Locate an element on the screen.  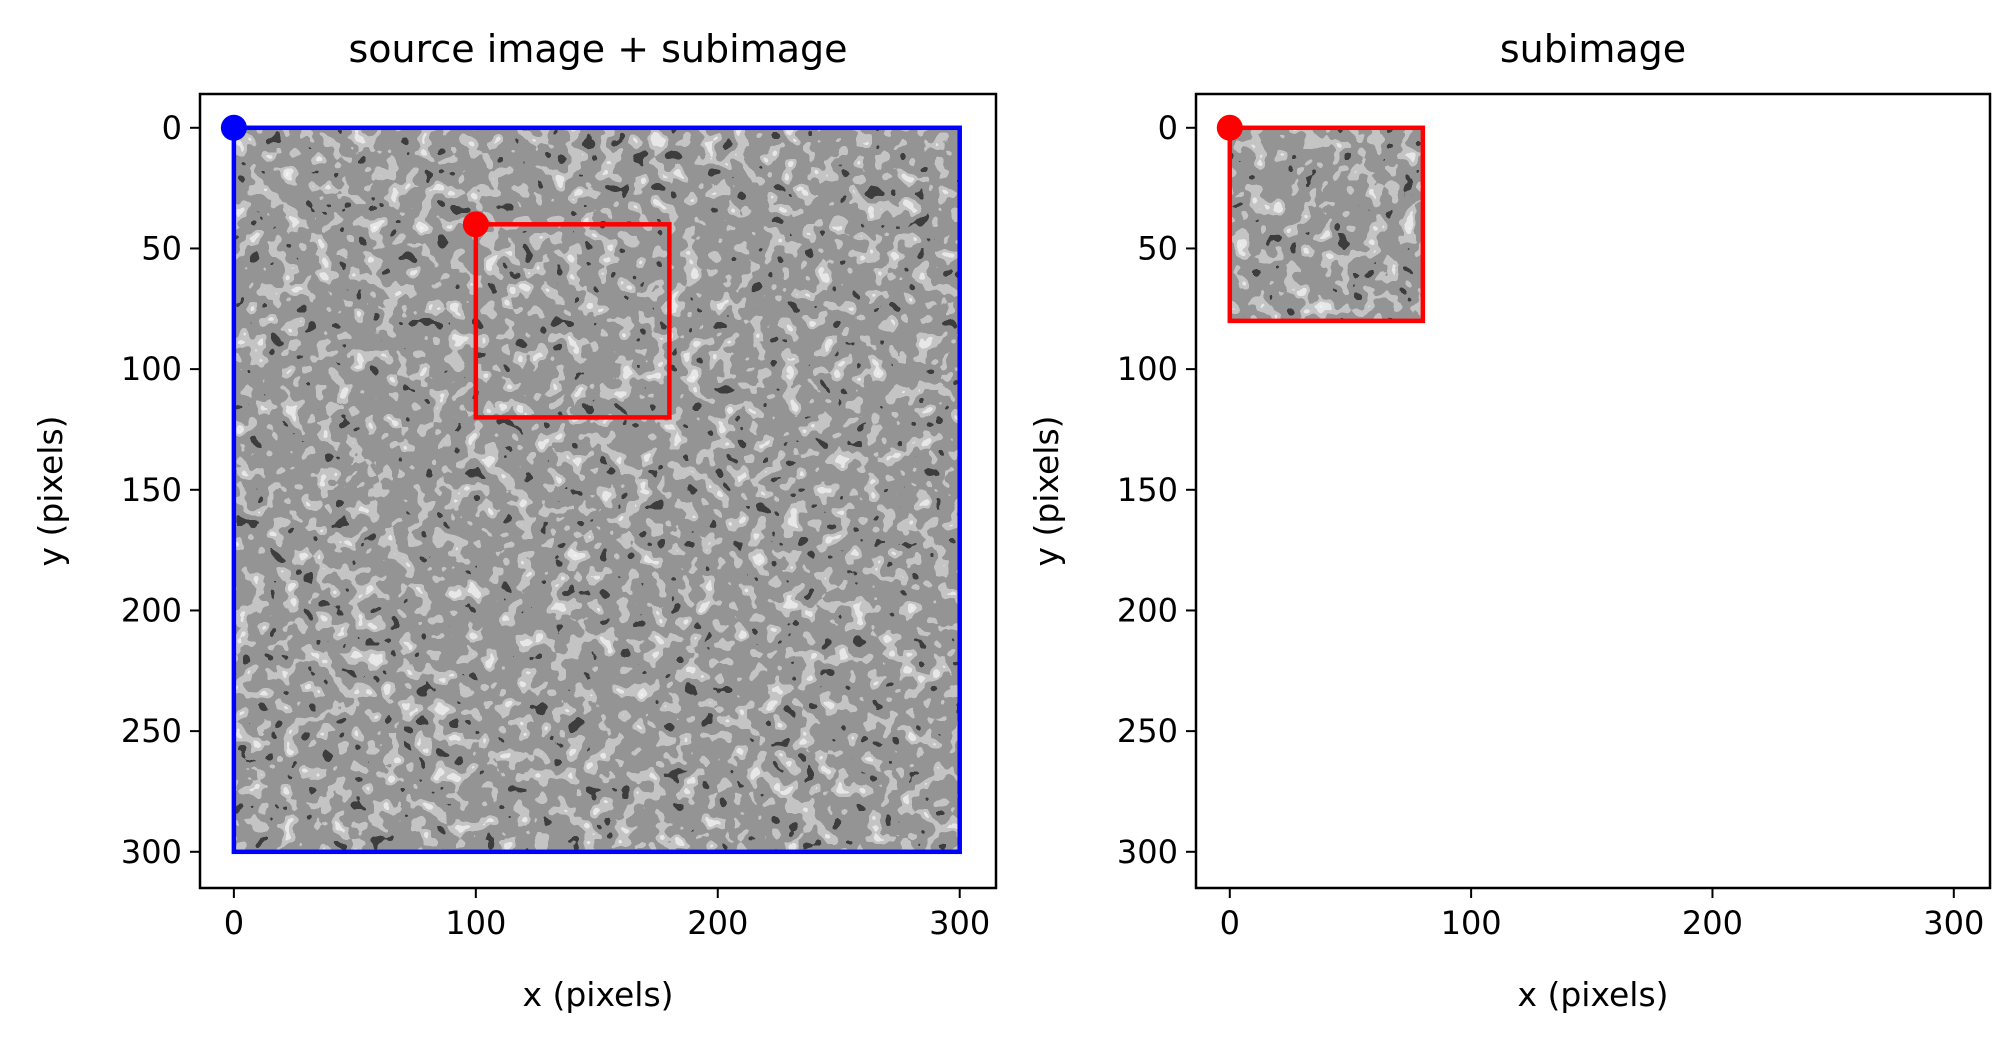
subimage is located at coordinates (1326, 224).